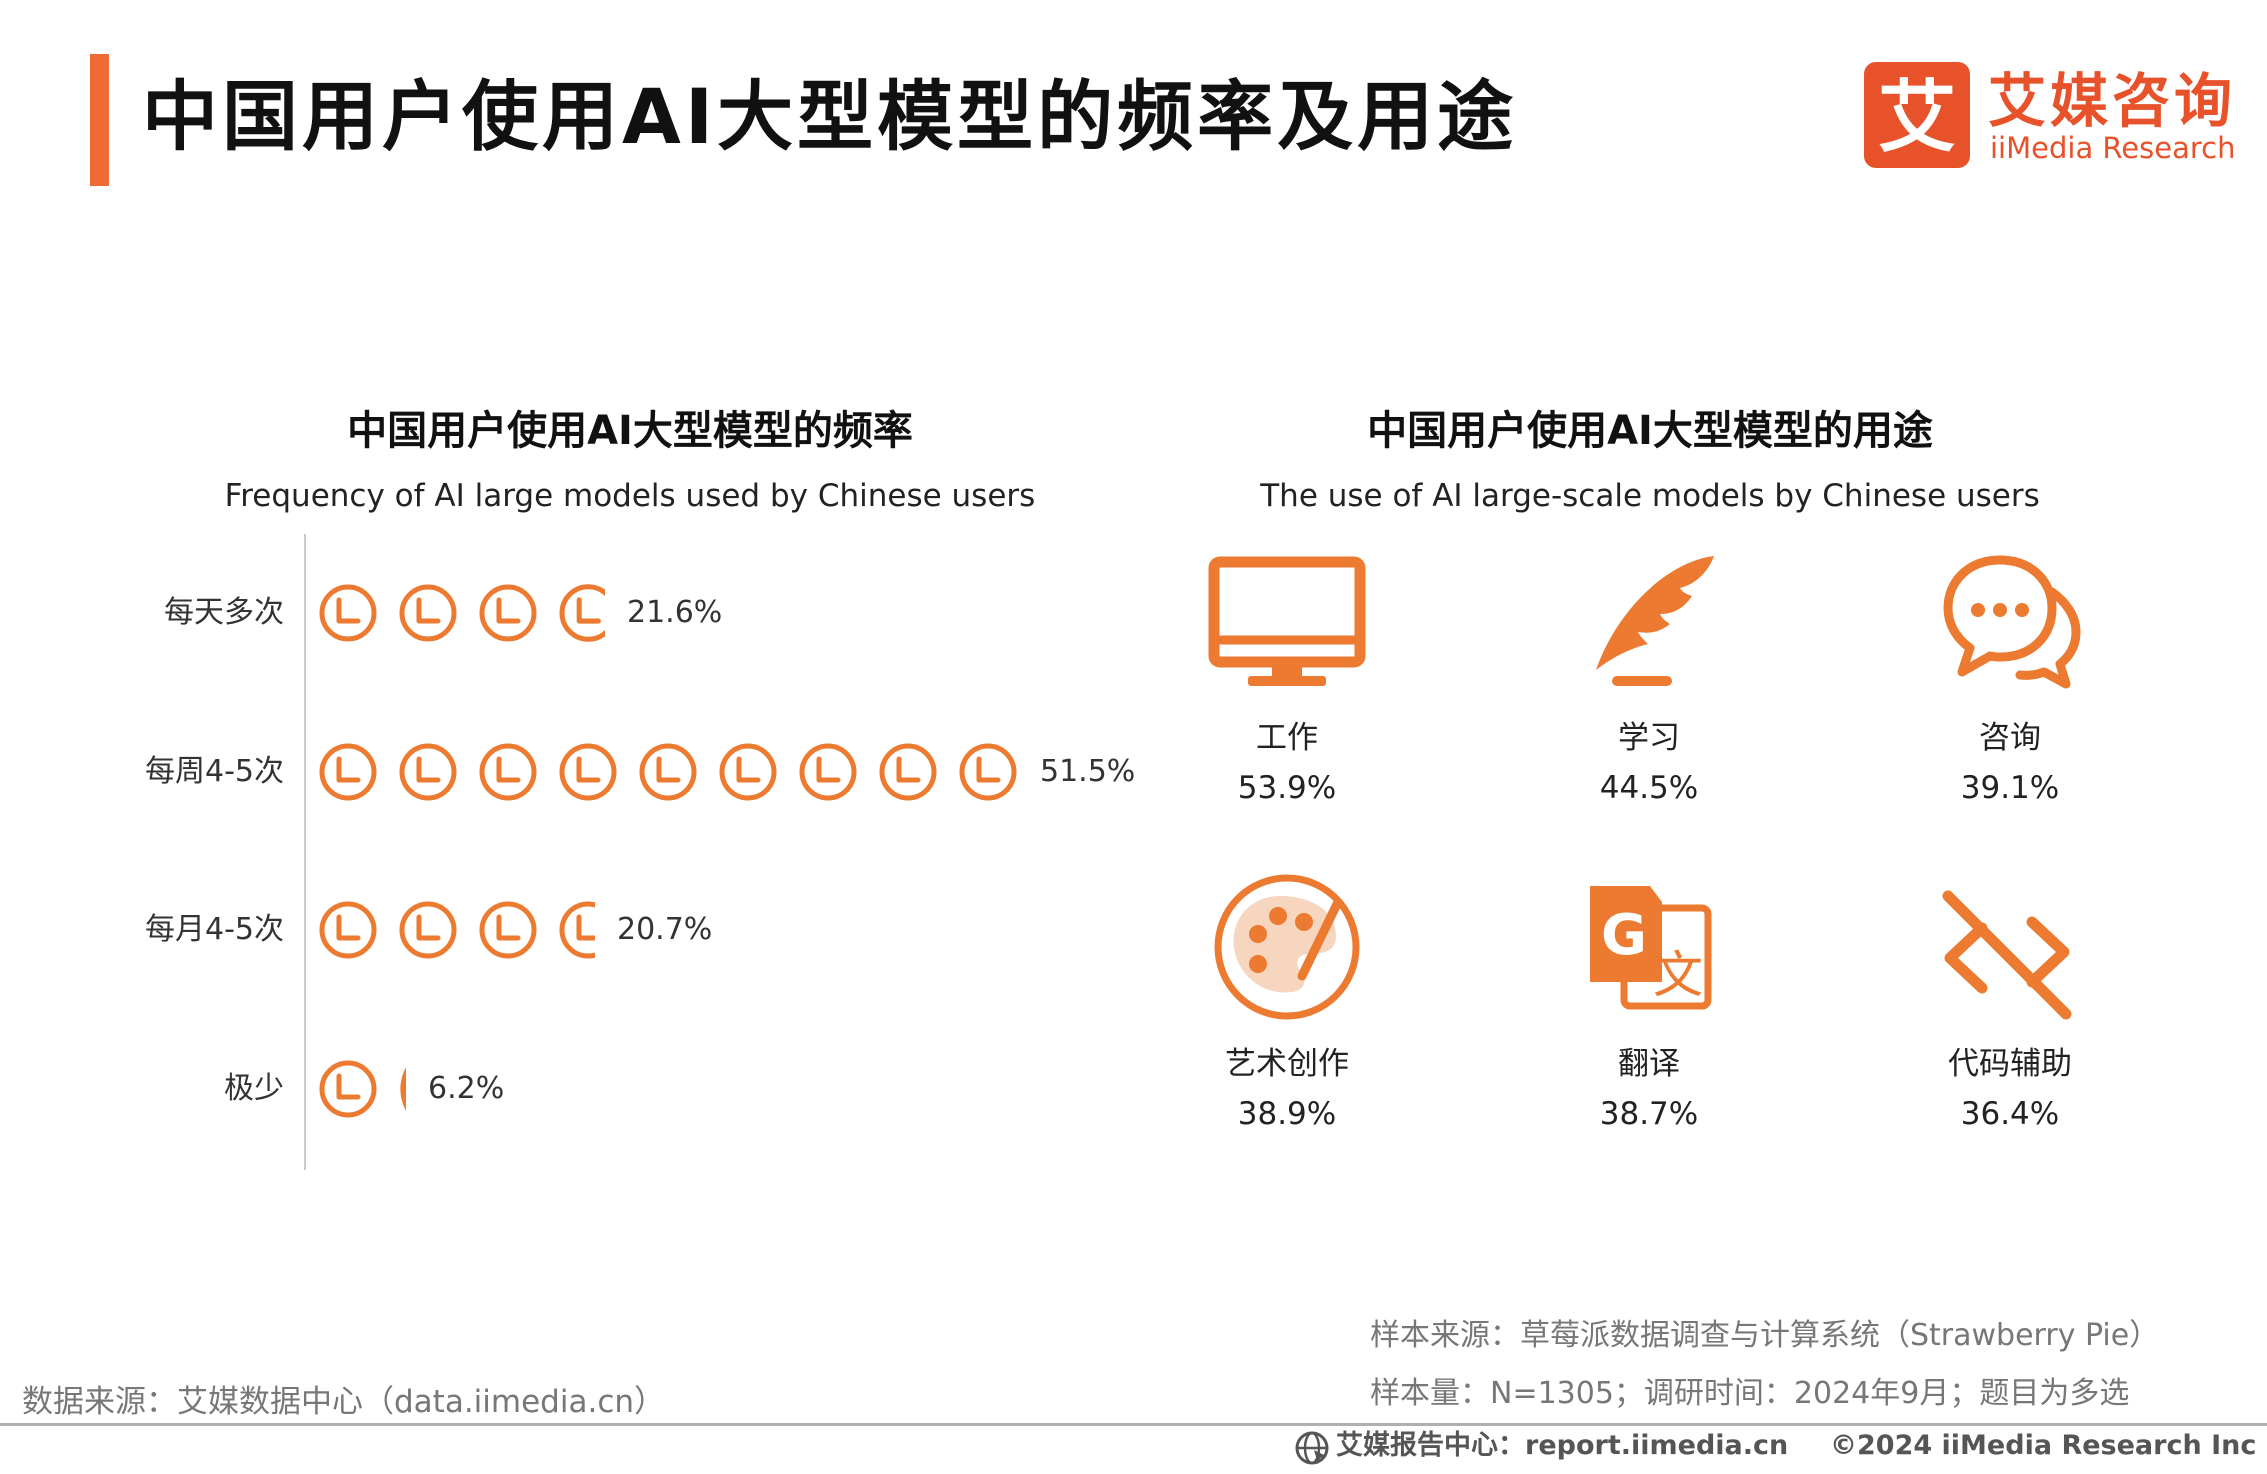 Image resolution: width=2267 pixels, height=1474 pixels. Describe the element at coordinates (344, 1402) in the screenshot. I see `data-source-note: 数据来源：艾媒数据中心（data.iimedia.cn）` at that location.